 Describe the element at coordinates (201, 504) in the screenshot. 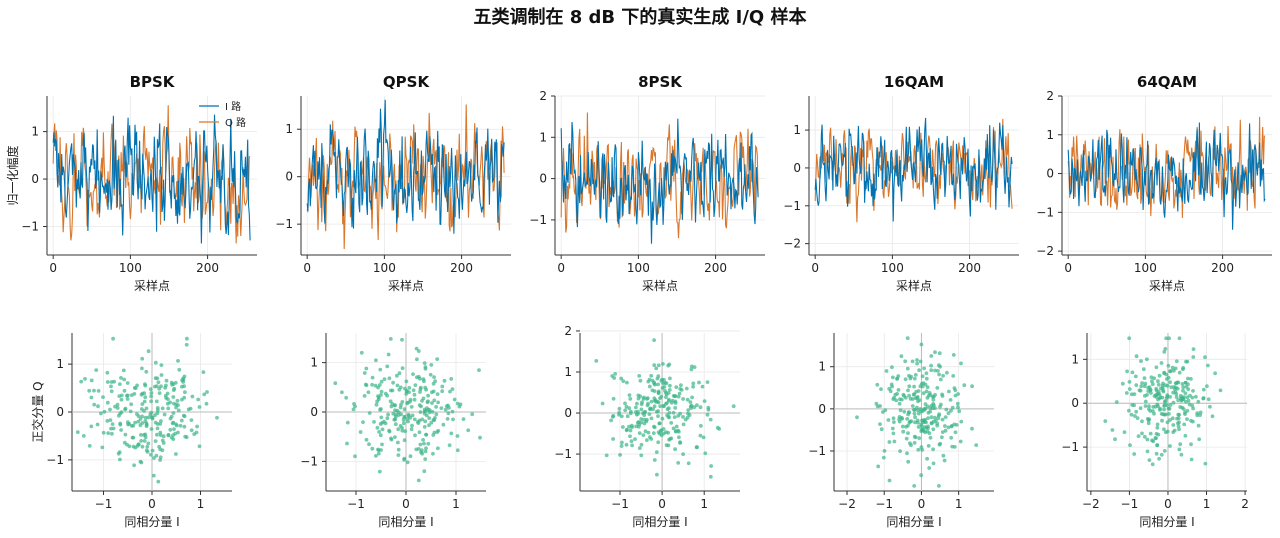

I see `x-tick-label: 1` at that location.